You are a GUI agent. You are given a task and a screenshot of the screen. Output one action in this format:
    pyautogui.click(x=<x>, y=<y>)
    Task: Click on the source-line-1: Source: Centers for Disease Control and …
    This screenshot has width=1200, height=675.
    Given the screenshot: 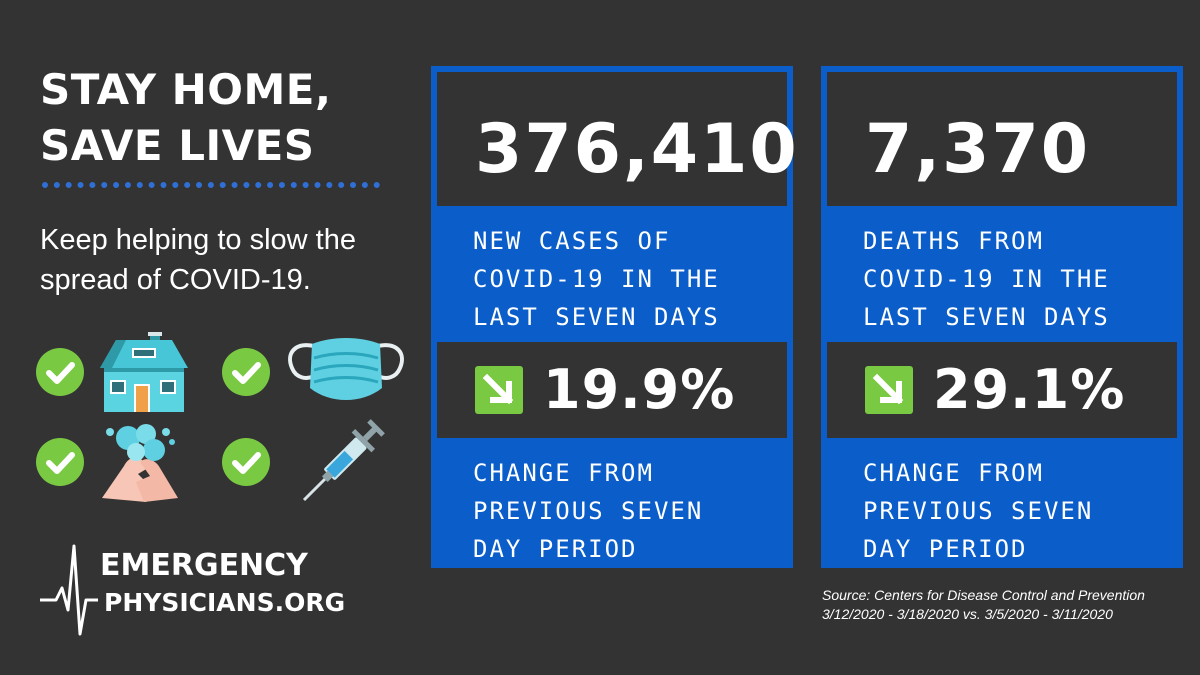 What is the action you would take?
    pyautogui.click(x=983, y=595)
    